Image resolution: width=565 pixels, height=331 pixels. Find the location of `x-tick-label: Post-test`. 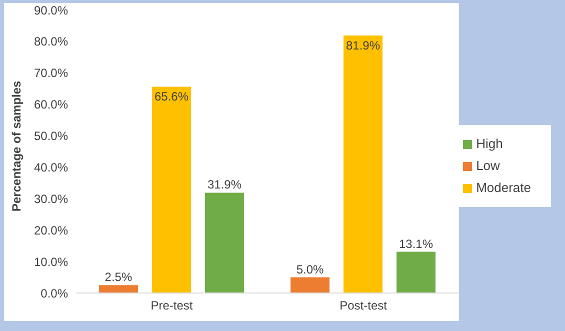

x-tick-label: Post-test is located at coordinates (364, 305).